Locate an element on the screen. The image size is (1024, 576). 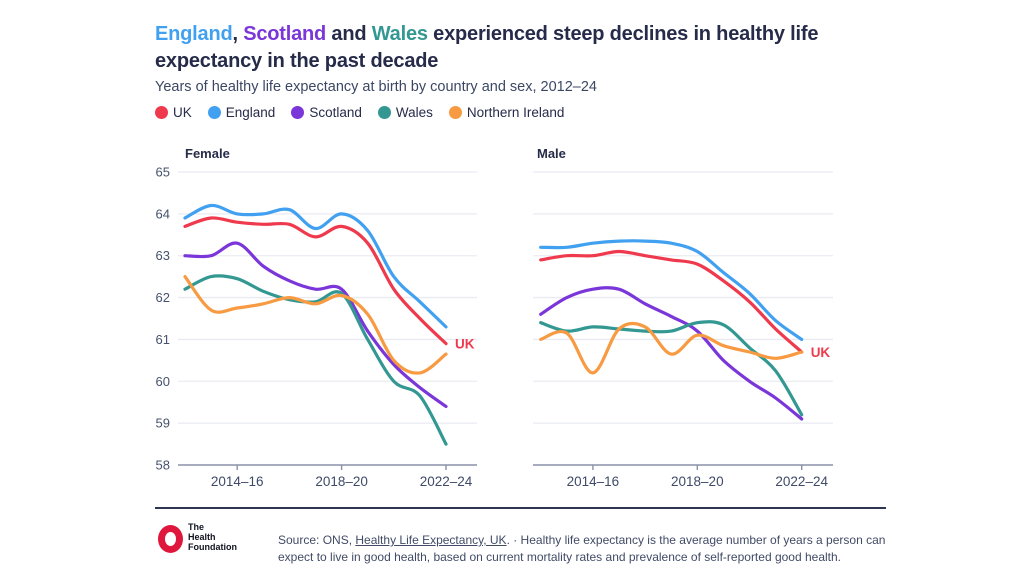
logo-wordmark: The Health Foundation is located at coordinates (212, 537).